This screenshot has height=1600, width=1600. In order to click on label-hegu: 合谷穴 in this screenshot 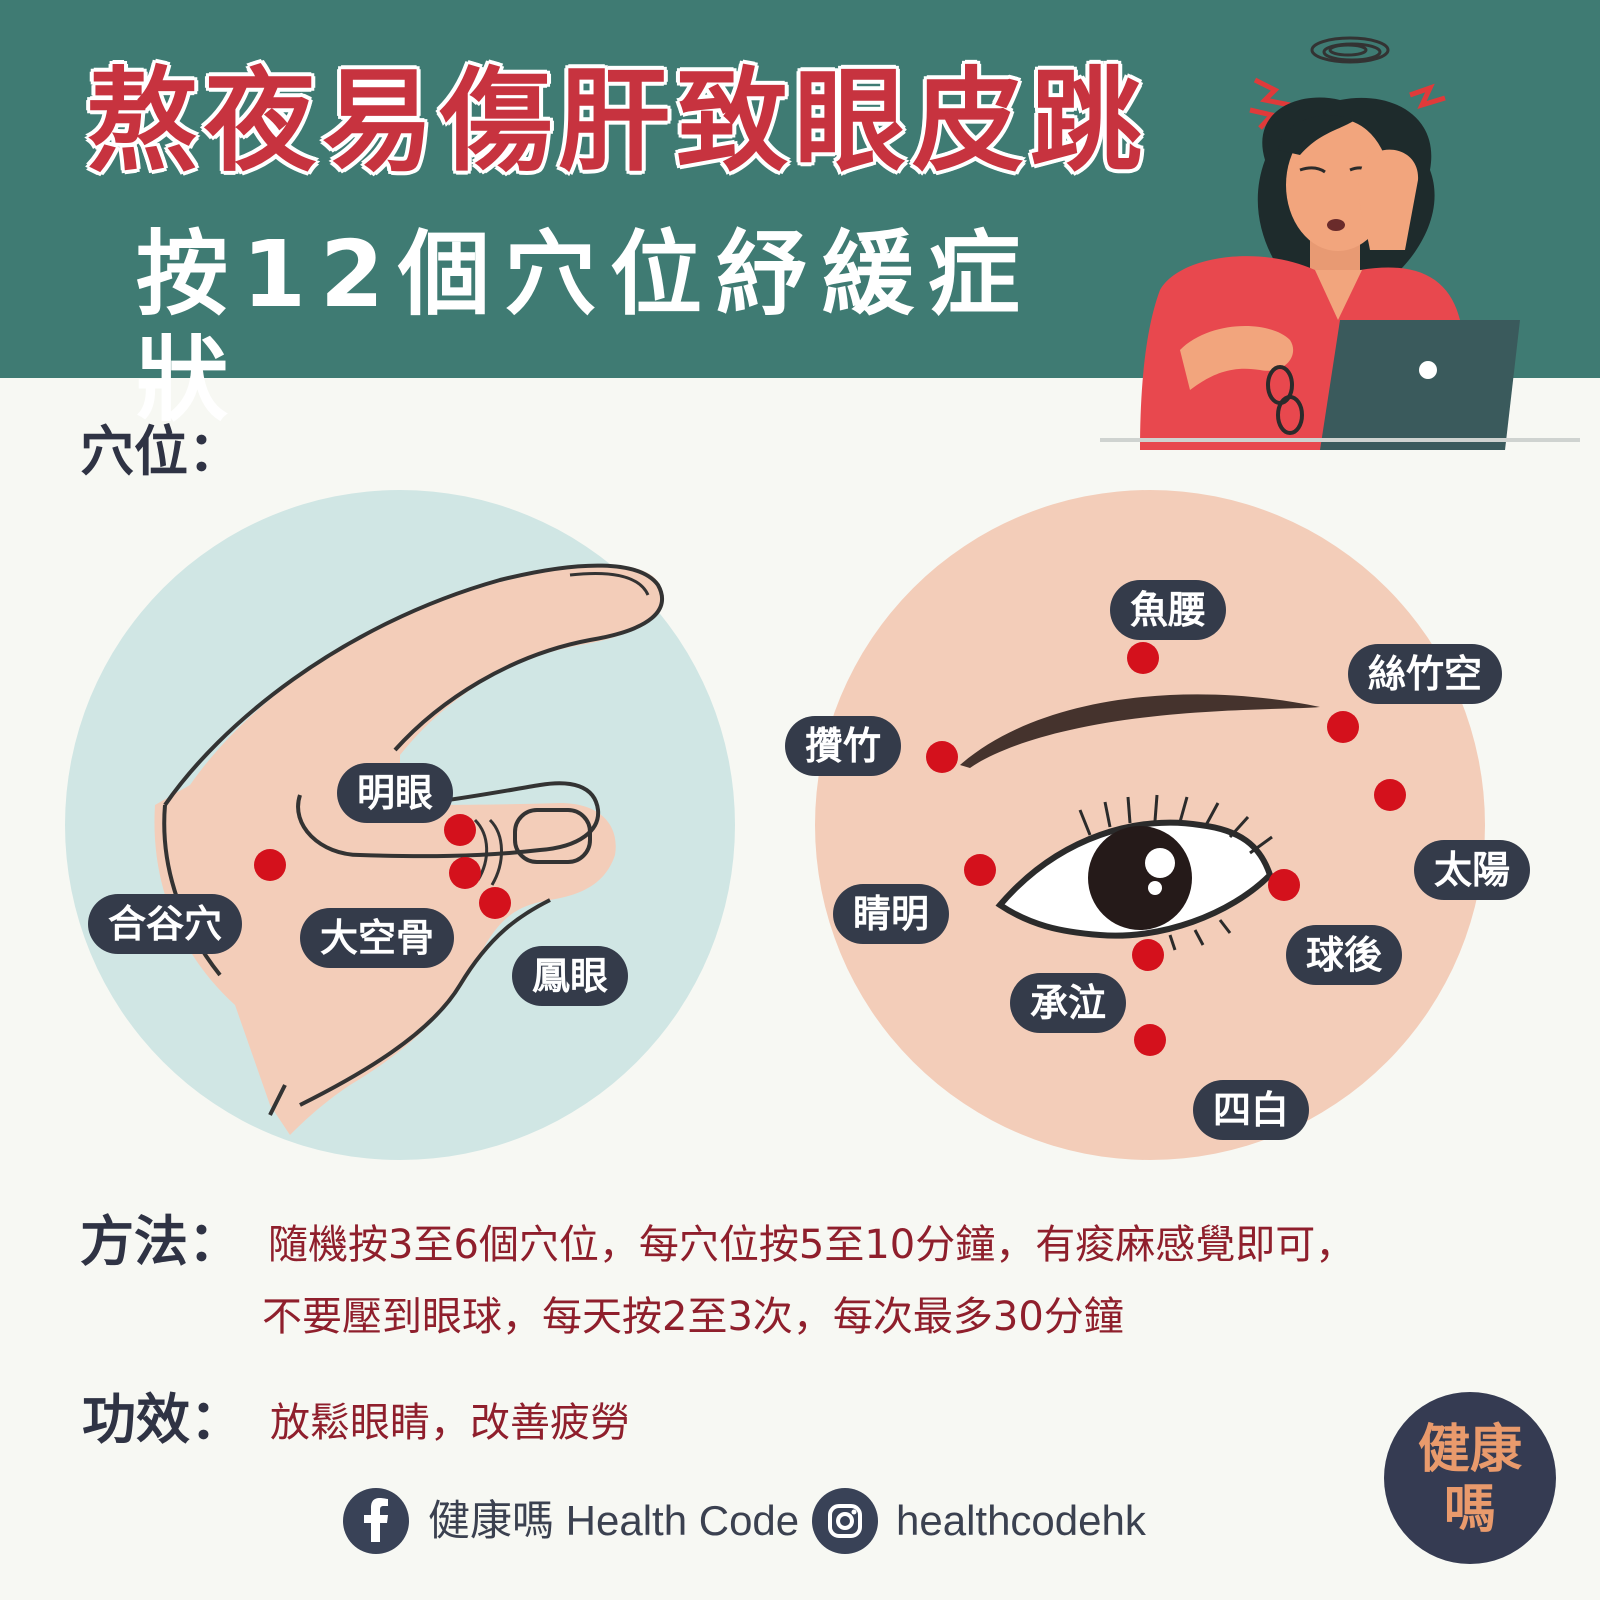, I will do `click(165, 924)`.